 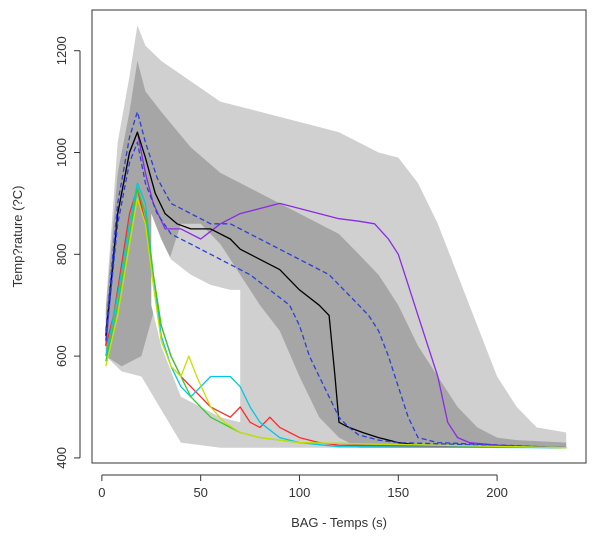 What do you see at coordinates (61, 356) in the screenshot?
I see `y-tick-label: 600` at bounding box center [61, 356].